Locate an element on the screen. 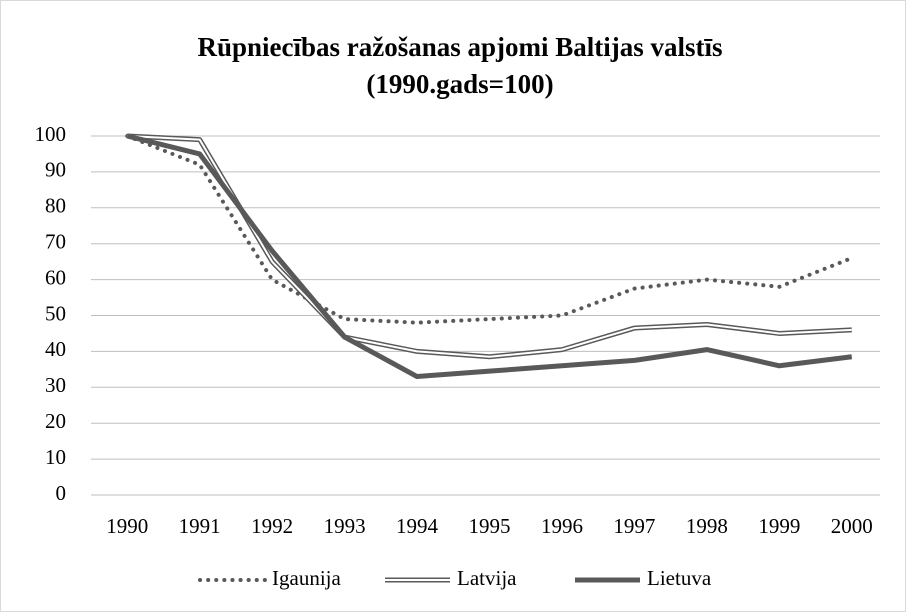  y-tick-label: 80 is located at coordinates (55, 206).